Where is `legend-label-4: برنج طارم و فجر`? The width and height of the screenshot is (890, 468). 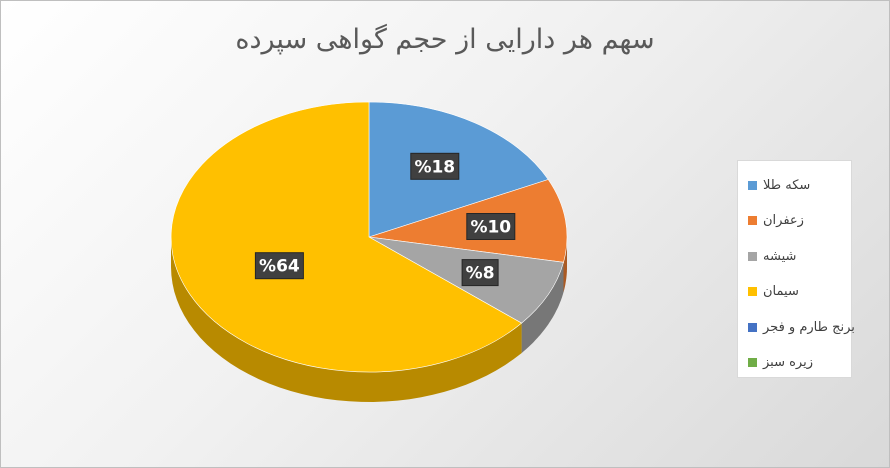 legend-label-4: برنج طارم و فجر is located at coordinates (809, 327).